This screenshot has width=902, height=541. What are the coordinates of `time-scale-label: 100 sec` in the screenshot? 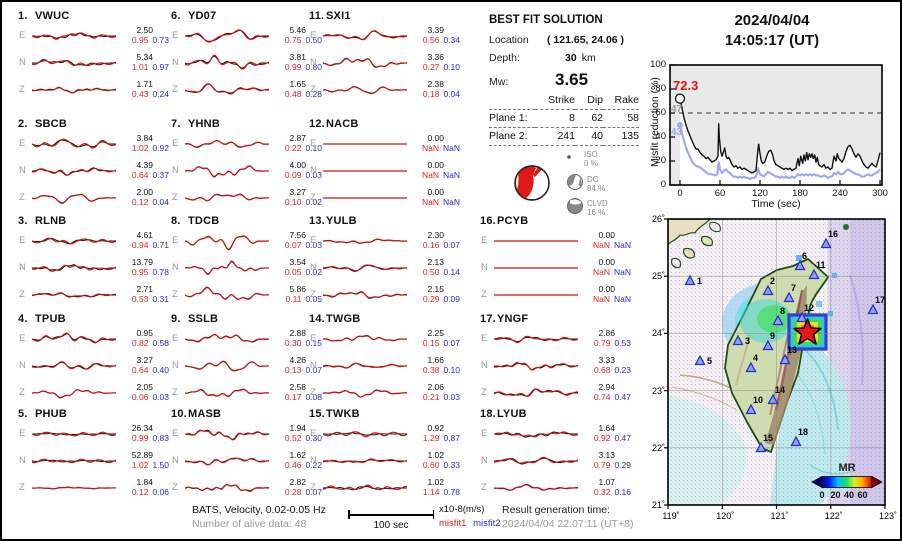 It's located at (391, 525).